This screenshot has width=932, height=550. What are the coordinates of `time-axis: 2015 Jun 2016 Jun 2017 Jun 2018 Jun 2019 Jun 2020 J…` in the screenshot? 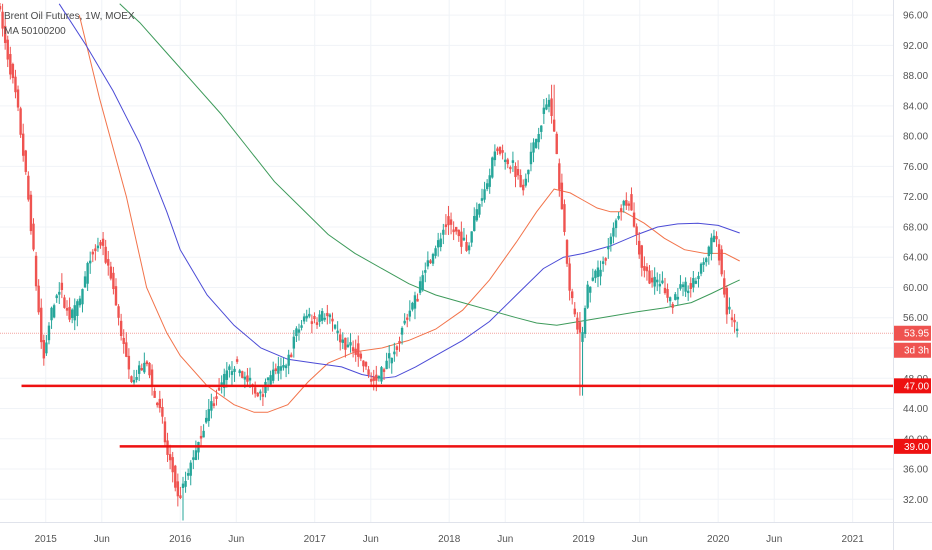 It's located at (466, 534).